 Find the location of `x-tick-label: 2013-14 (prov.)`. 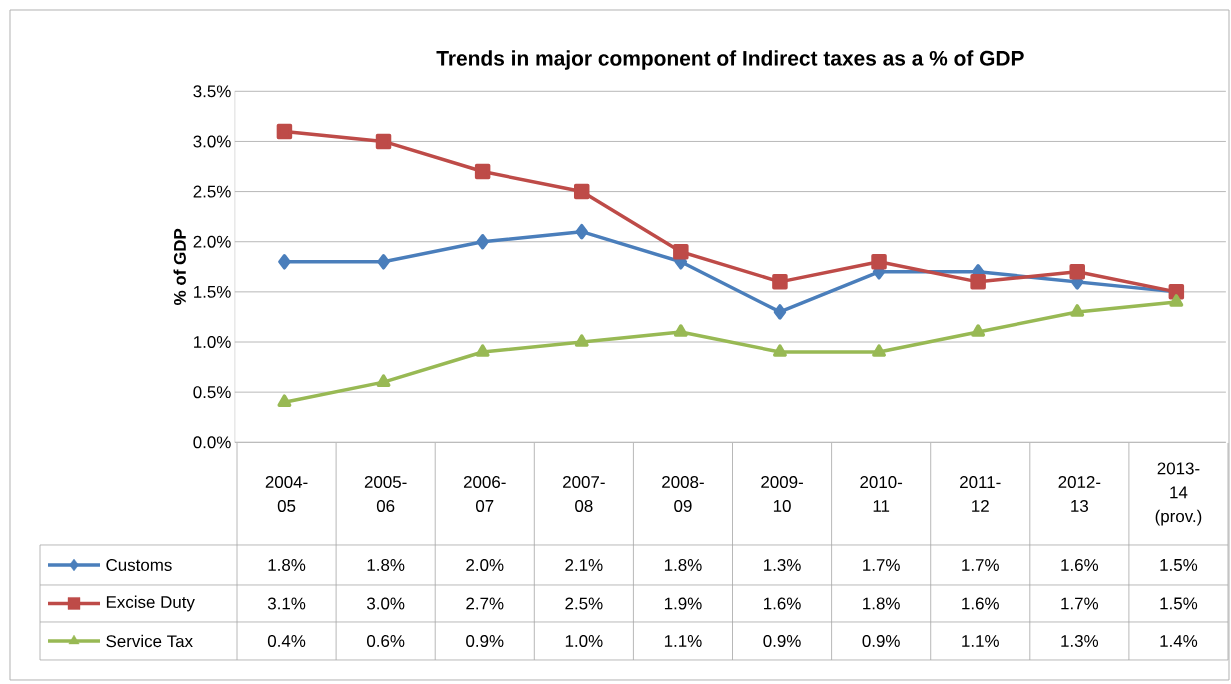

x-tick-label: 2013-14 (prov.) is located at coordinates (1178, 494).